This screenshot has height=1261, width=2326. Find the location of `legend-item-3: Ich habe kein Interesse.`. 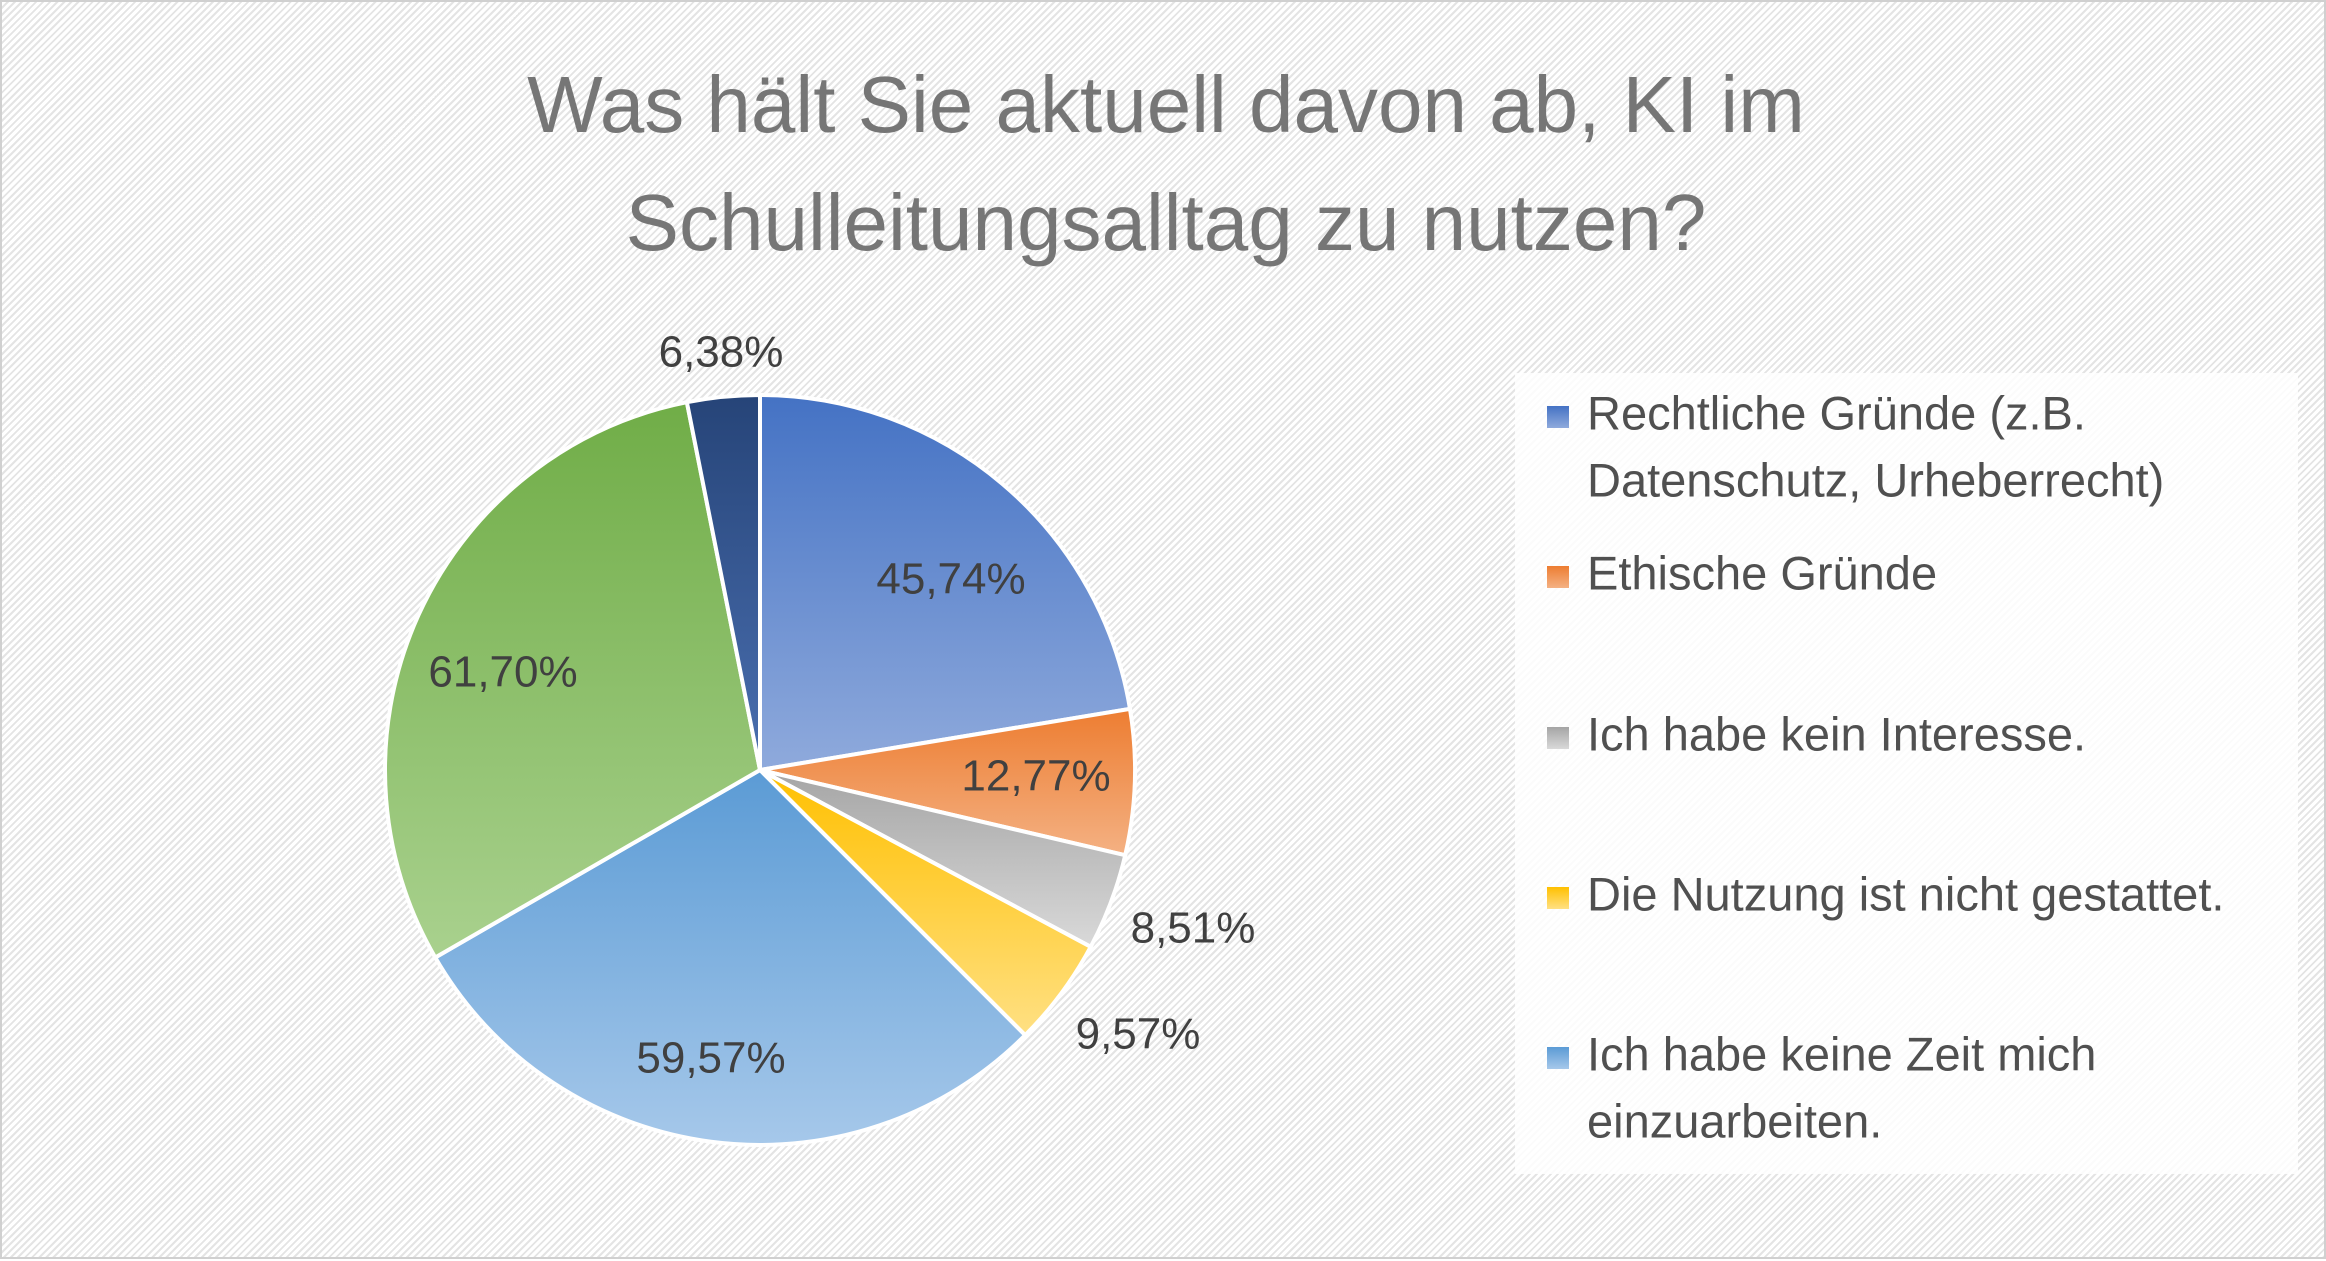

legend-item-3: Ich habe kein Interesse. is located at coordinates (1816, 733).